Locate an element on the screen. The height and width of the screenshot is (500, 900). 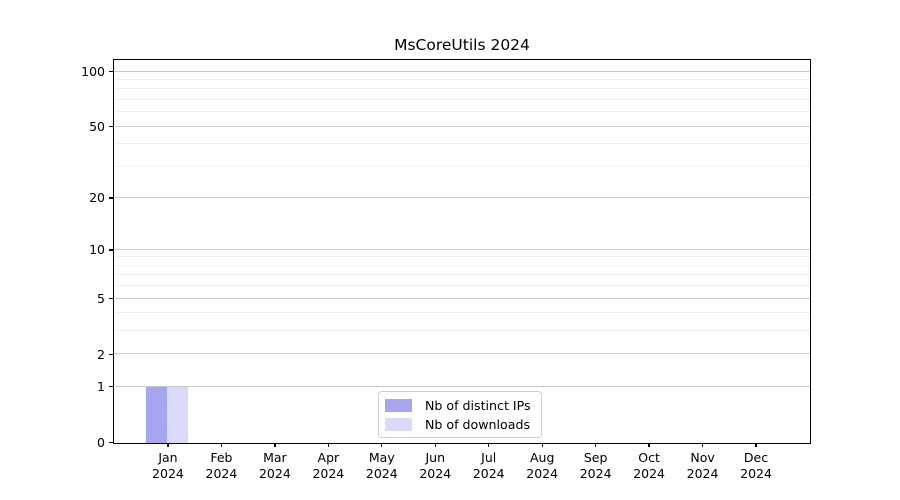
y-tick-label: 100 is located at coordinates (93, 72).